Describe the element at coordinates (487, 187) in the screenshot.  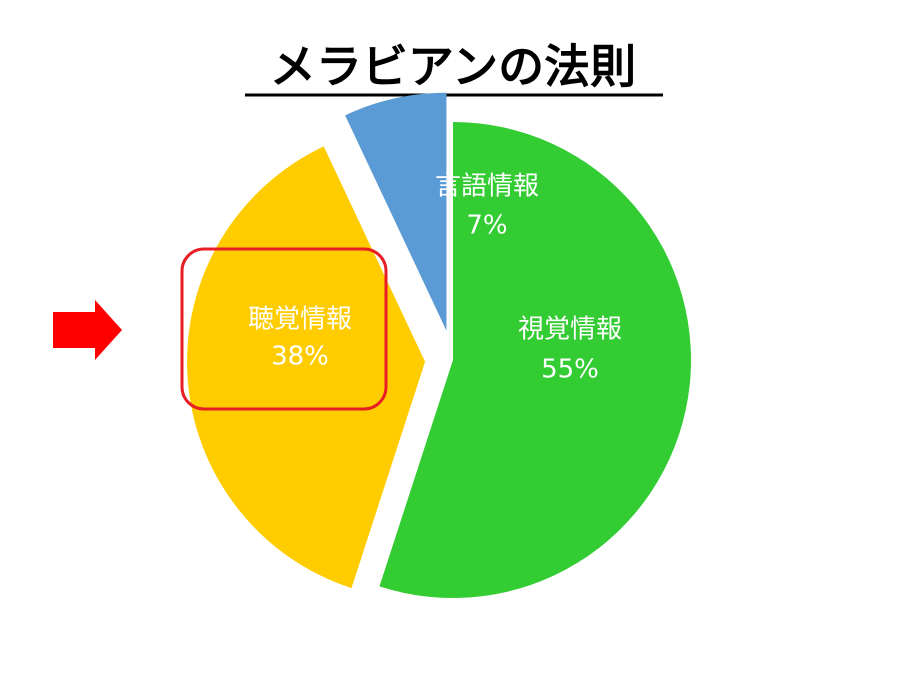
I see `slice-category-label: 言語情報` at that location.